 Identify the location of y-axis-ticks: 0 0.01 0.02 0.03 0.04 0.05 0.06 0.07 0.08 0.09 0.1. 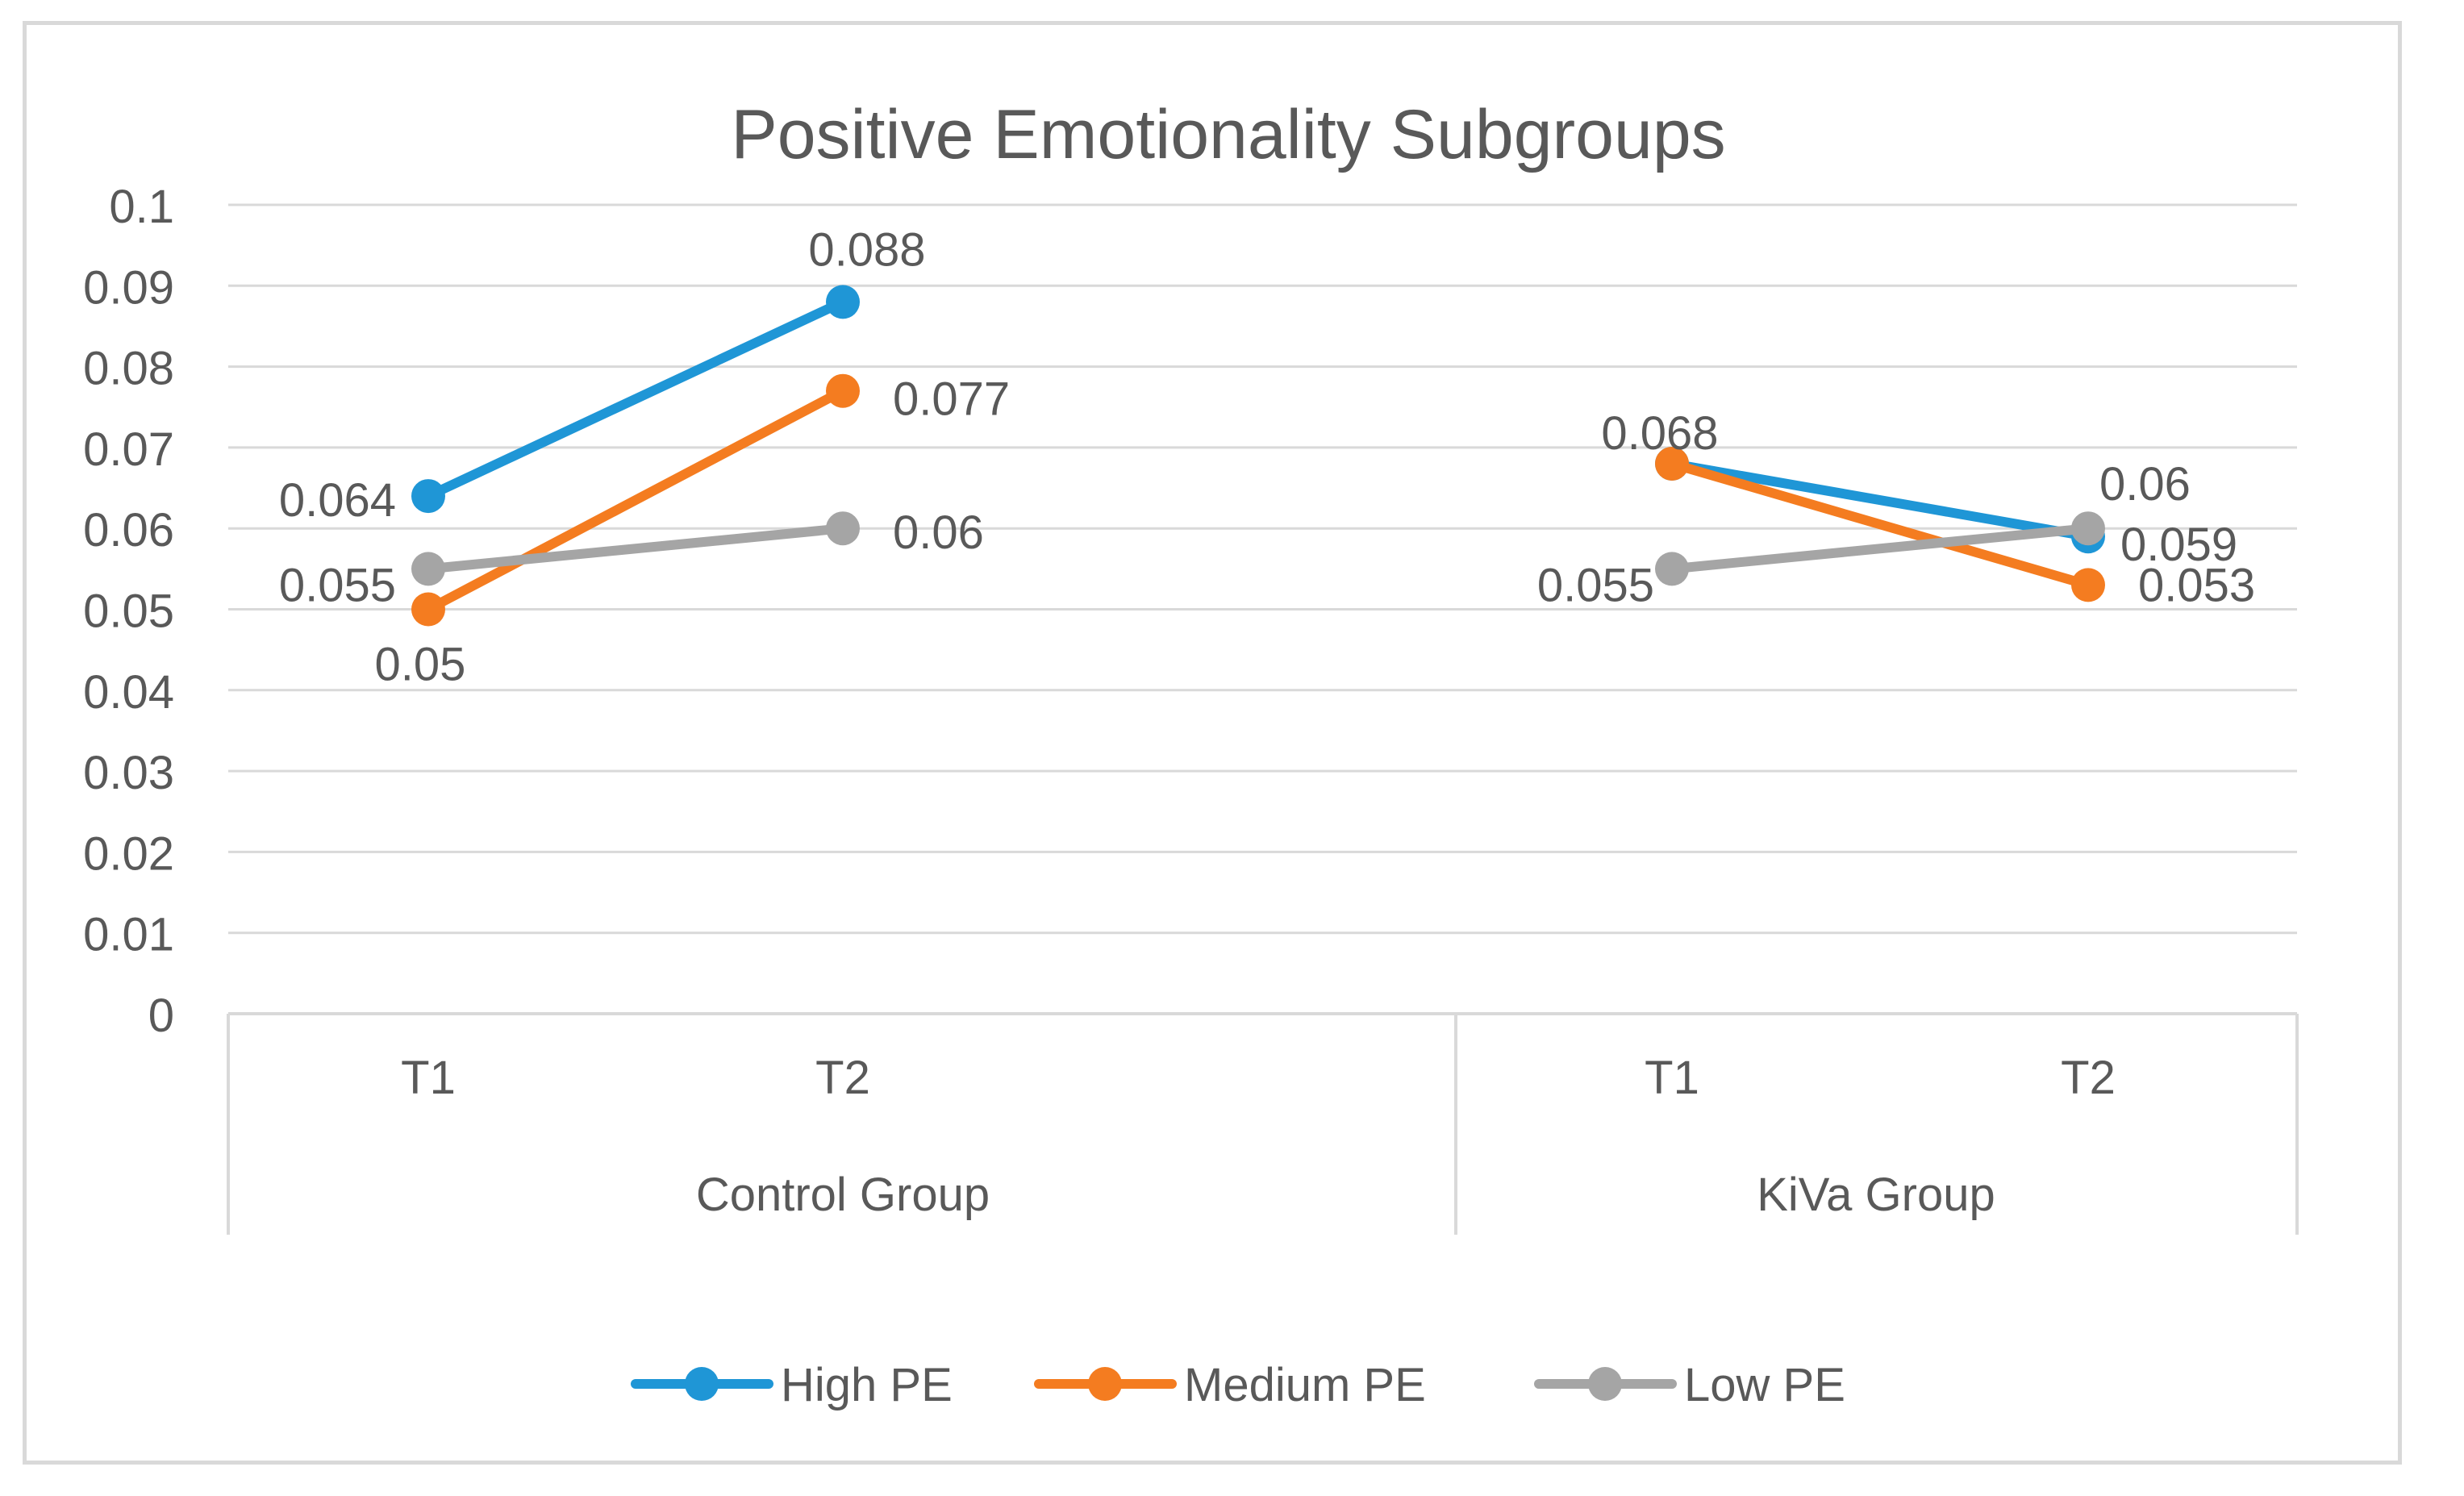
(128, 611).